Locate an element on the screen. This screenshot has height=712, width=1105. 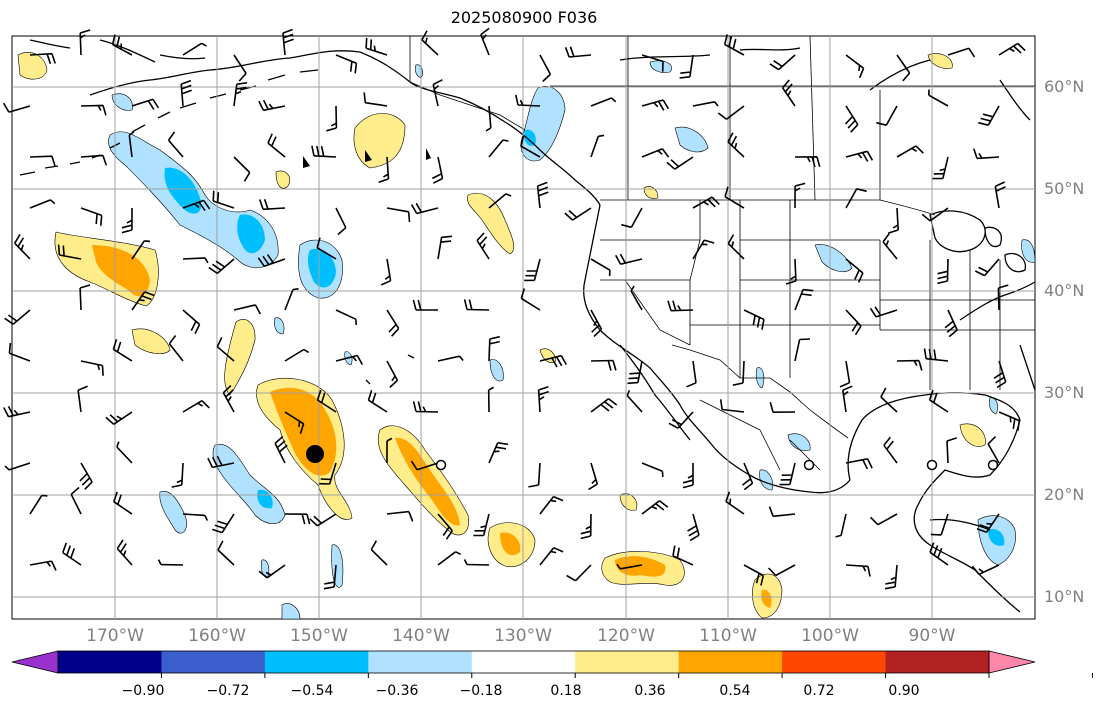
colorbar is located at coordinates (552, 664).